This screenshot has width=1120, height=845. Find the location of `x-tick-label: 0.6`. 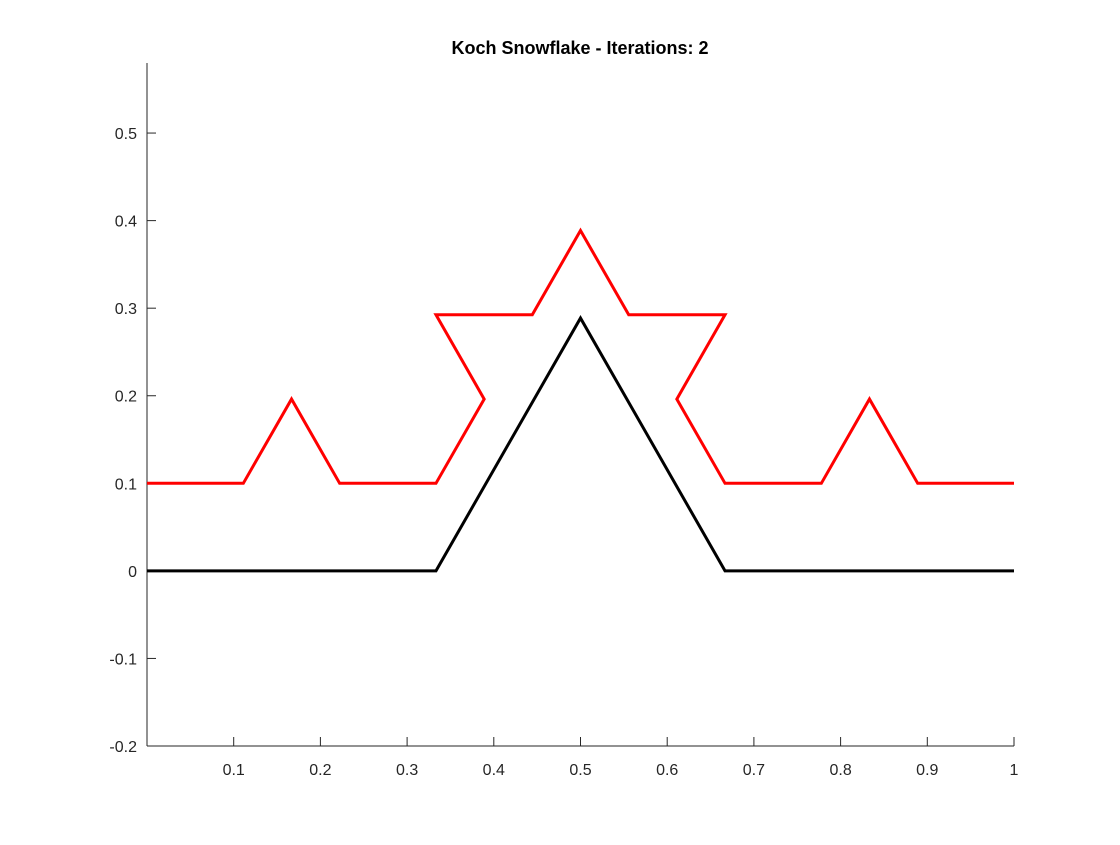

x-tick-label: 0.6 is located at coordinates (667, 770).